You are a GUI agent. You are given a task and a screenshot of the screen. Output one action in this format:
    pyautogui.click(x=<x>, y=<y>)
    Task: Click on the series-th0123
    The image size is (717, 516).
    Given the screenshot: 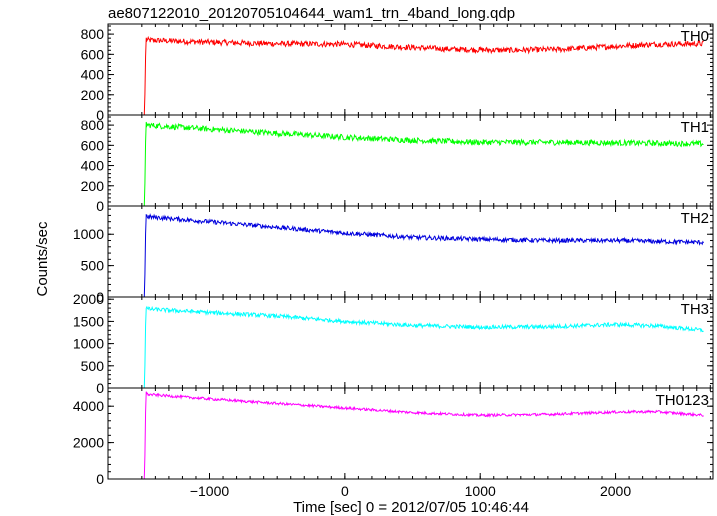 What is the action you would take?
    pyautogui.click(x=408, y=435)
    